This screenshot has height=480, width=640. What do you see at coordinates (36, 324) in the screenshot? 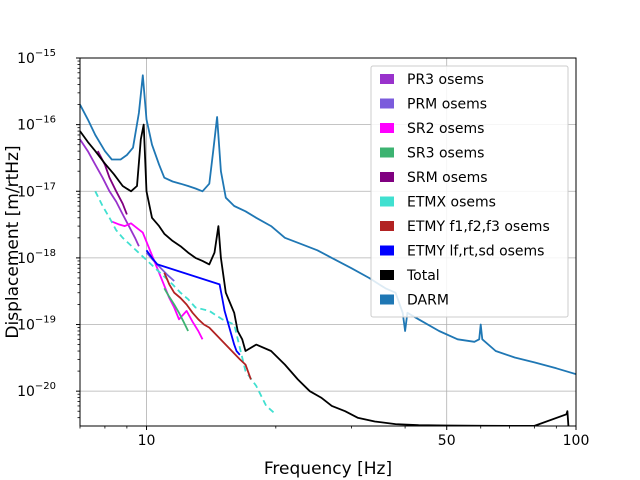
I see `y-tick-label: 10−19` at bounding box center [36, 324].